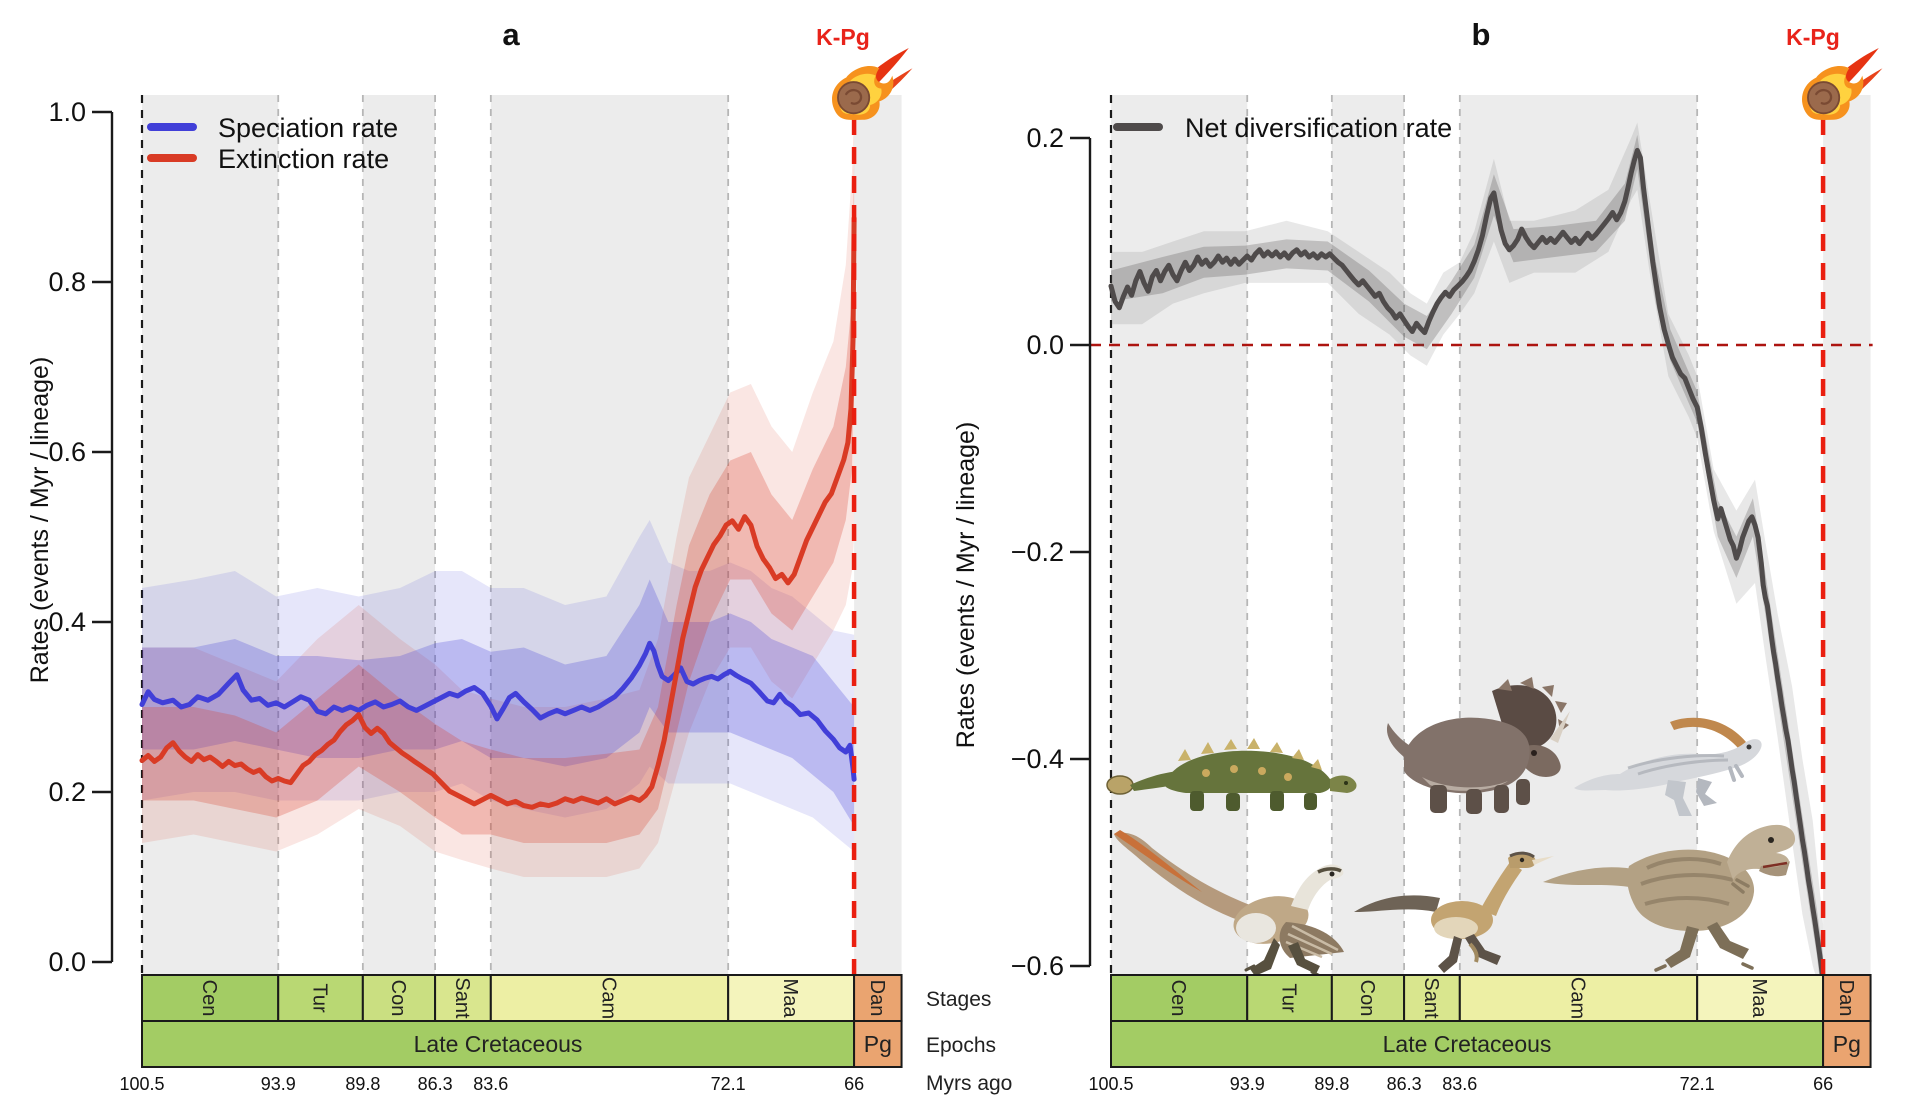 This screenshot has height=1116, width=1920. What do you see at coordinates (1231, 774) in the screenshot?
I see `ankylosaurus-icon` at bounding box center [1231, 774].